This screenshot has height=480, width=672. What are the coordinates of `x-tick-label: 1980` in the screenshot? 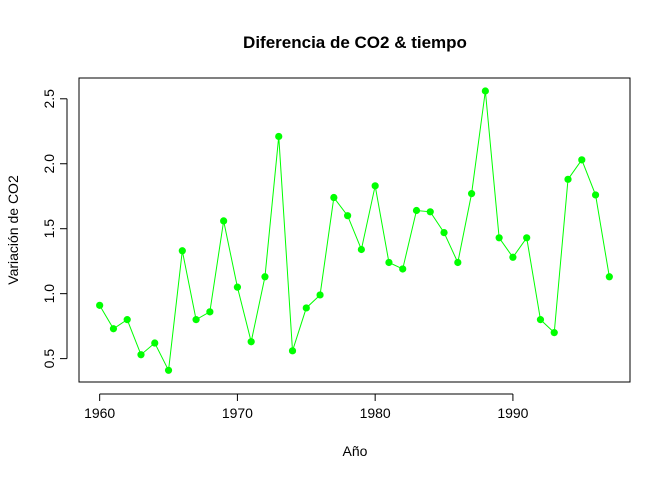 It's located at (375, 413).